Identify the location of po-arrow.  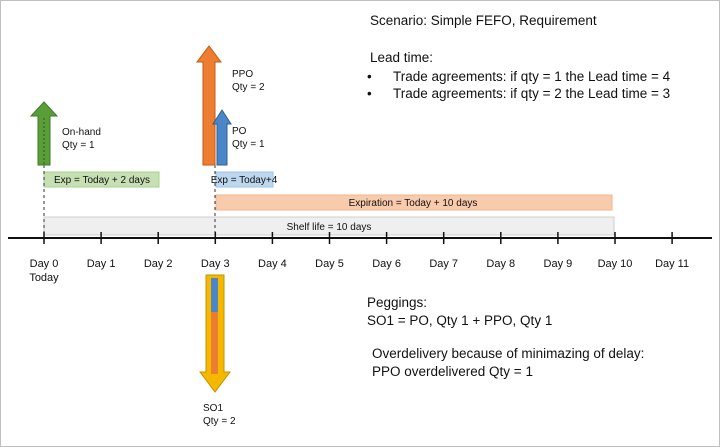
(222, 137).